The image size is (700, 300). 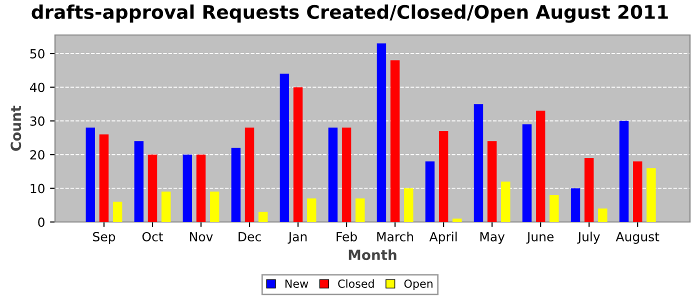 What do you see at coordinates (418, 284) in the screenshot?
I see `legend-label: Open` at bounding box center [418, 284].